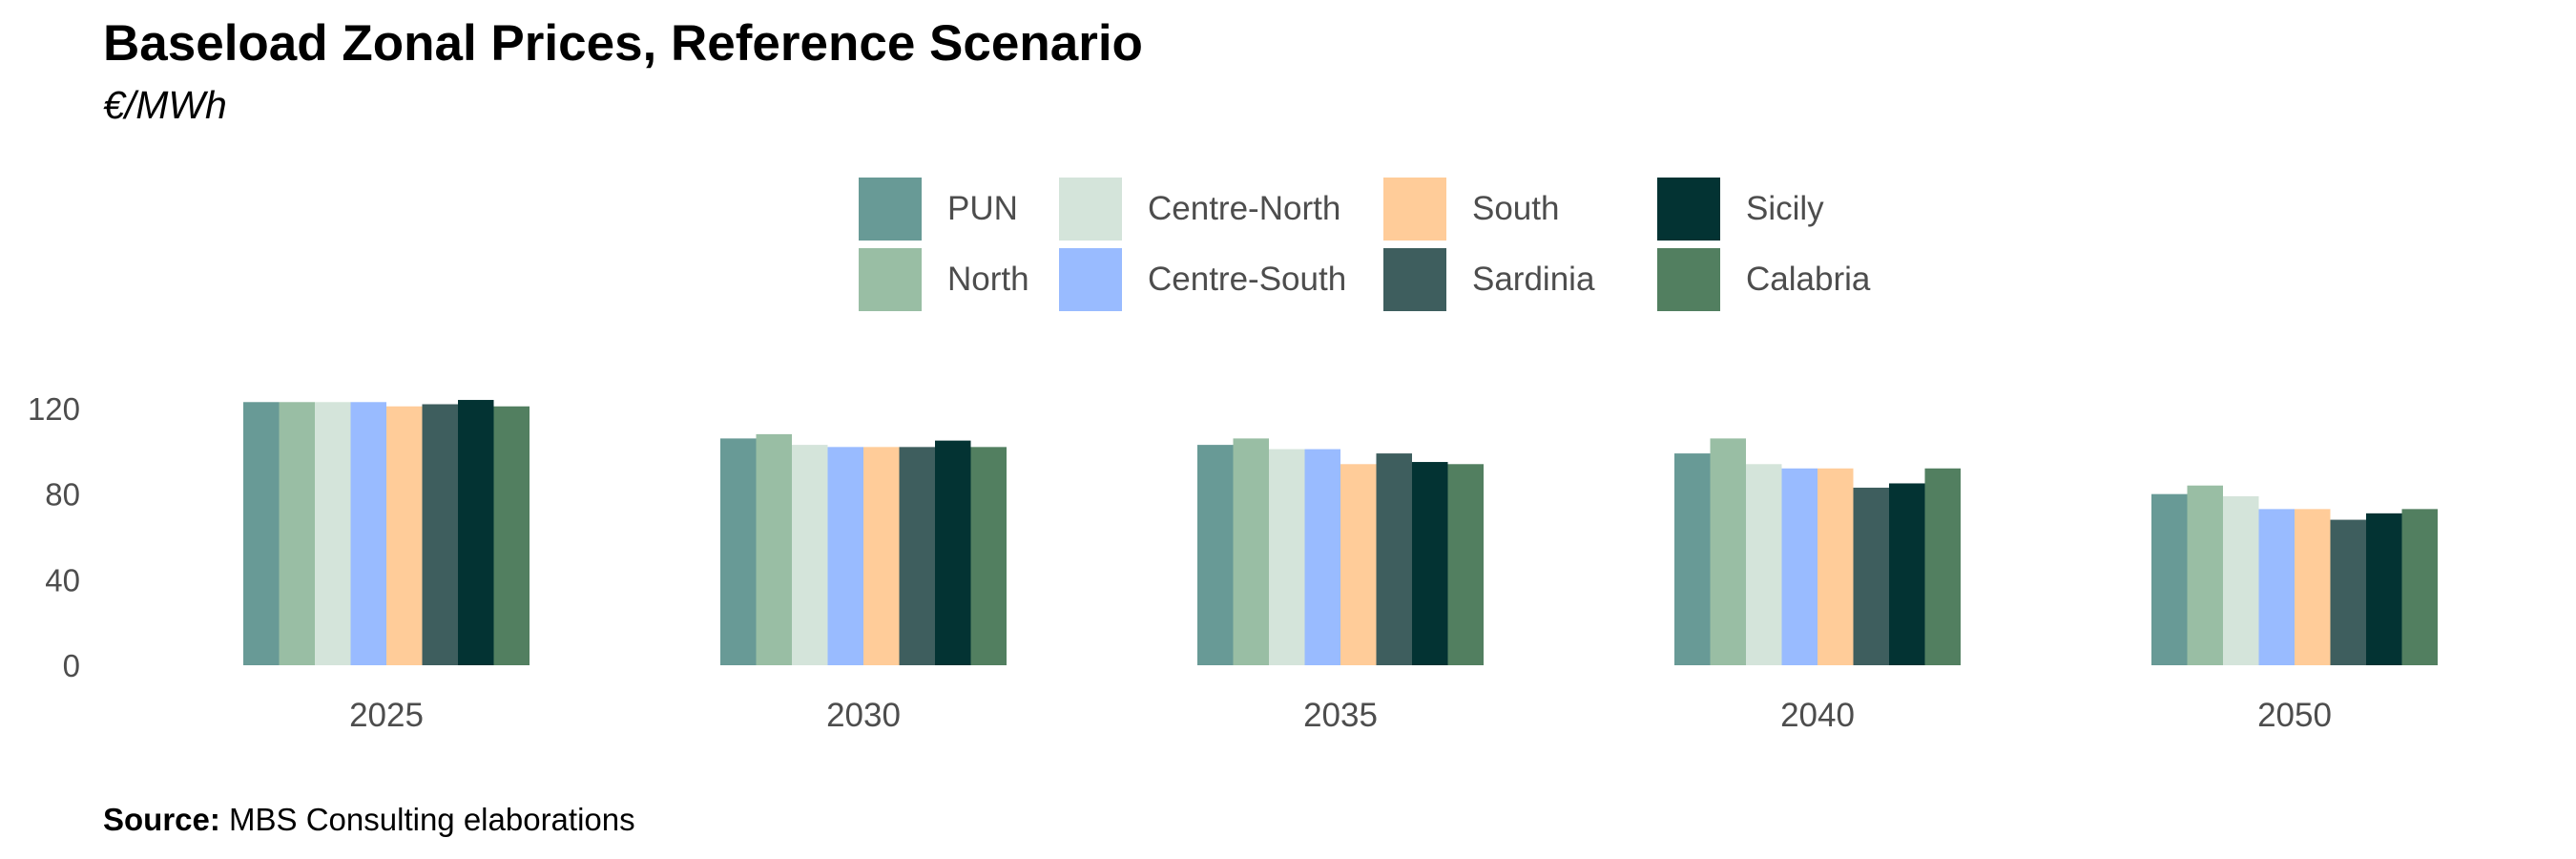  What do you see at coordinates (476, 532) in the screenshot?
I see `bar-sicily-2025` at bounding box center [476, 532].